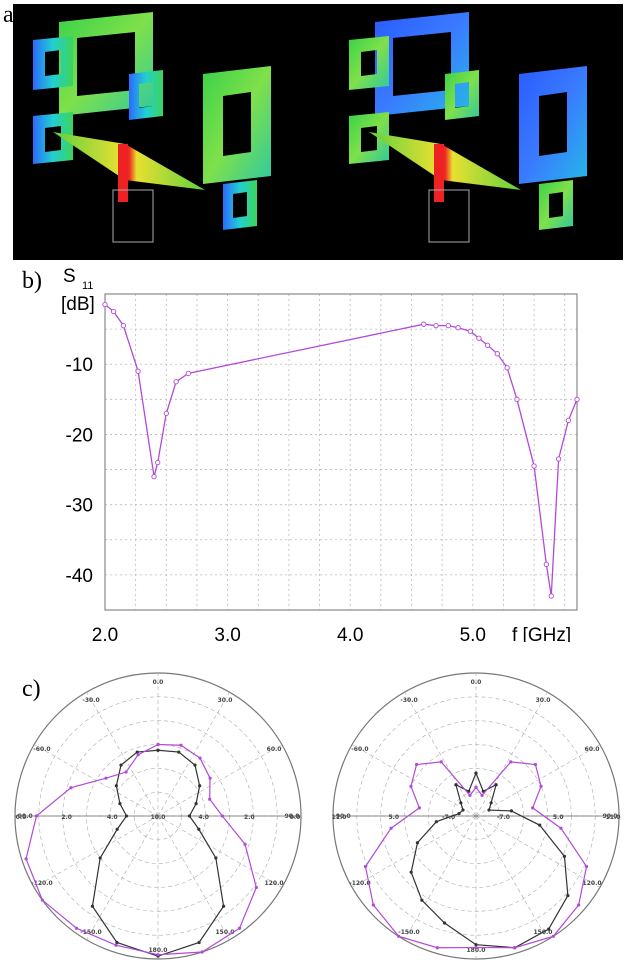 This screenshot has width=632, height=970. What do you see at coordinates (468, 127) in the screenshot?
I see `right-field-view` at bounding box center [468, 127].